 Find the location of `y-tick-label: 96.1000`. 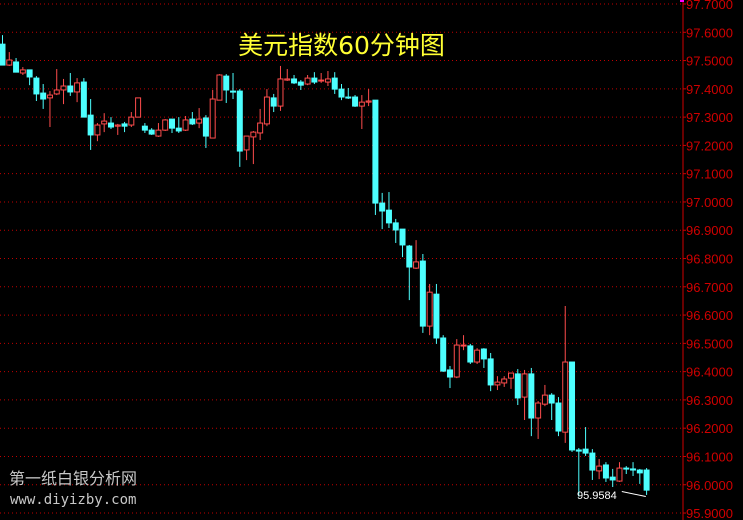

y-tick-label: 96.1000 is located at coordinates (709, 456).